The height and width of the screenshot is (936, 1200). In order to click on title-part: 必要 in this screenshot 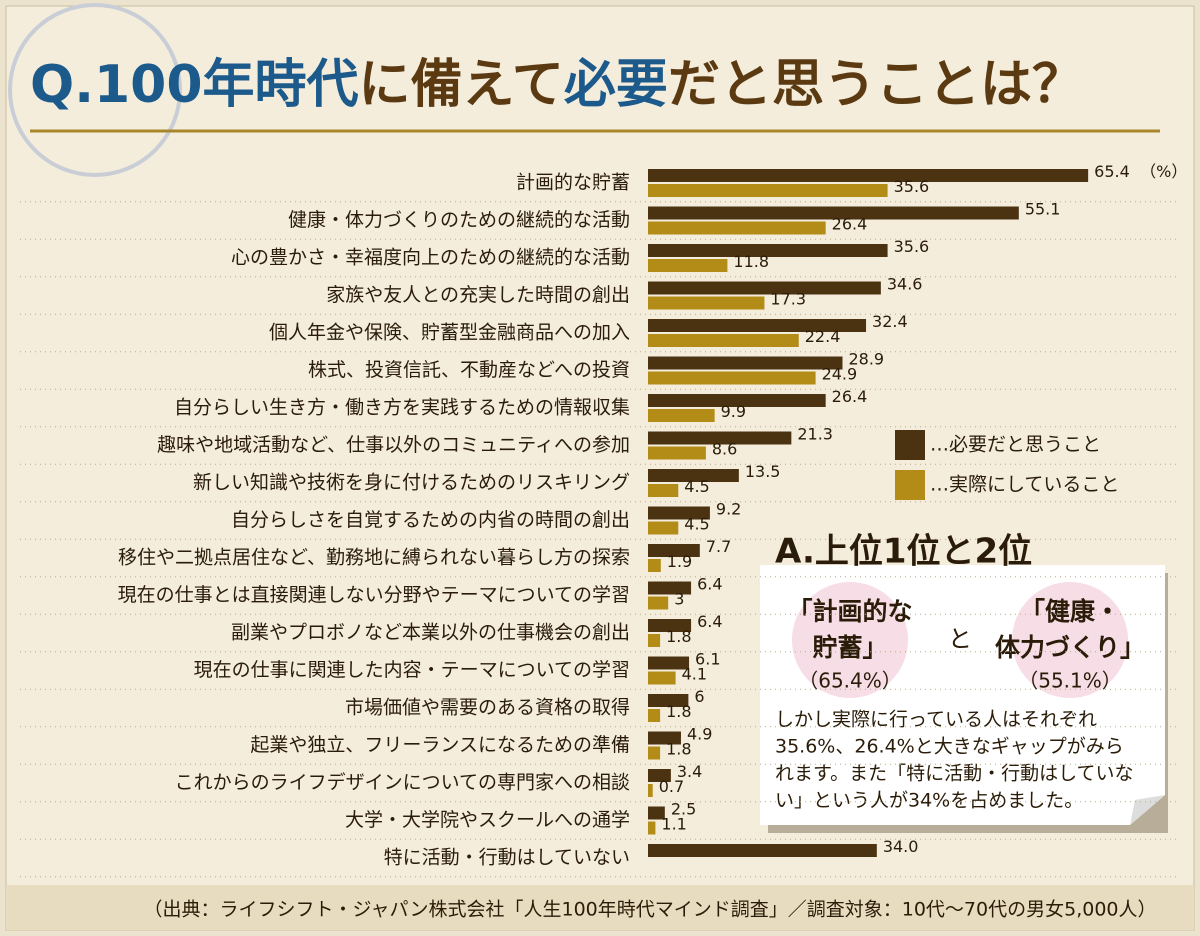, I will do `click(616, 85)`.